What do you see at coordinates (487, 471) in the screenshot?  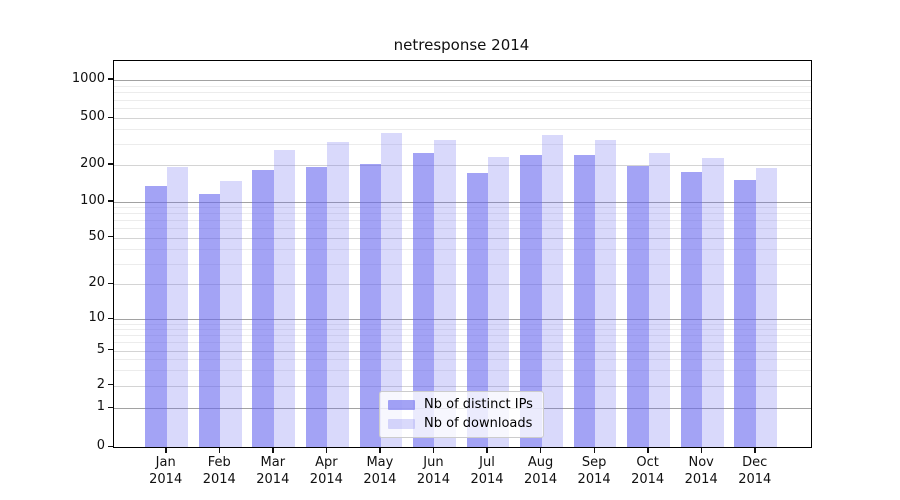 I see `x-tick-label: Jul 2014` at bounding box center [487, 471].